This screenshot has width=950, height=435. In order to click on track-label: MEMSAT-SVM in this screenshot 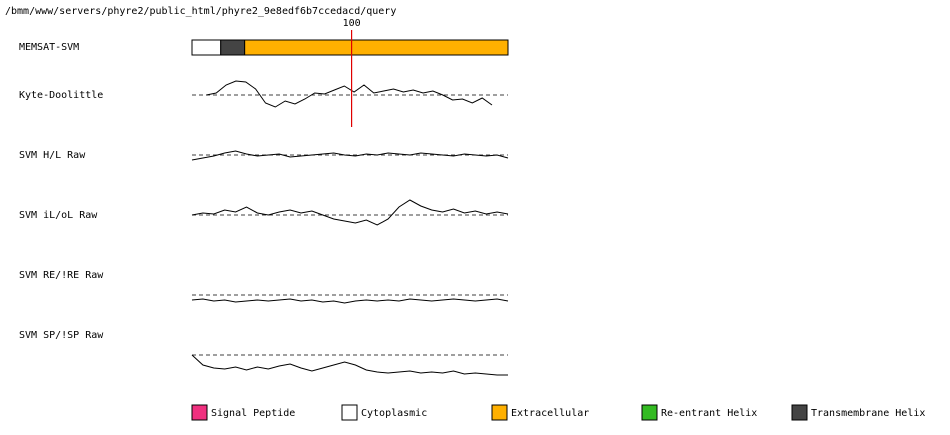, I will do `click(49, 47)`.